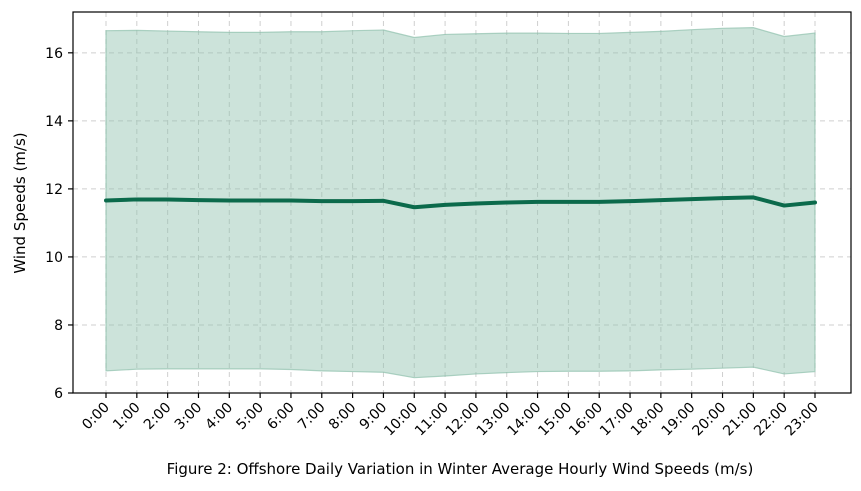  Describe the element at coordinates (54, 258) in the screenshot. I see `y-tick-label: 10` at that location.